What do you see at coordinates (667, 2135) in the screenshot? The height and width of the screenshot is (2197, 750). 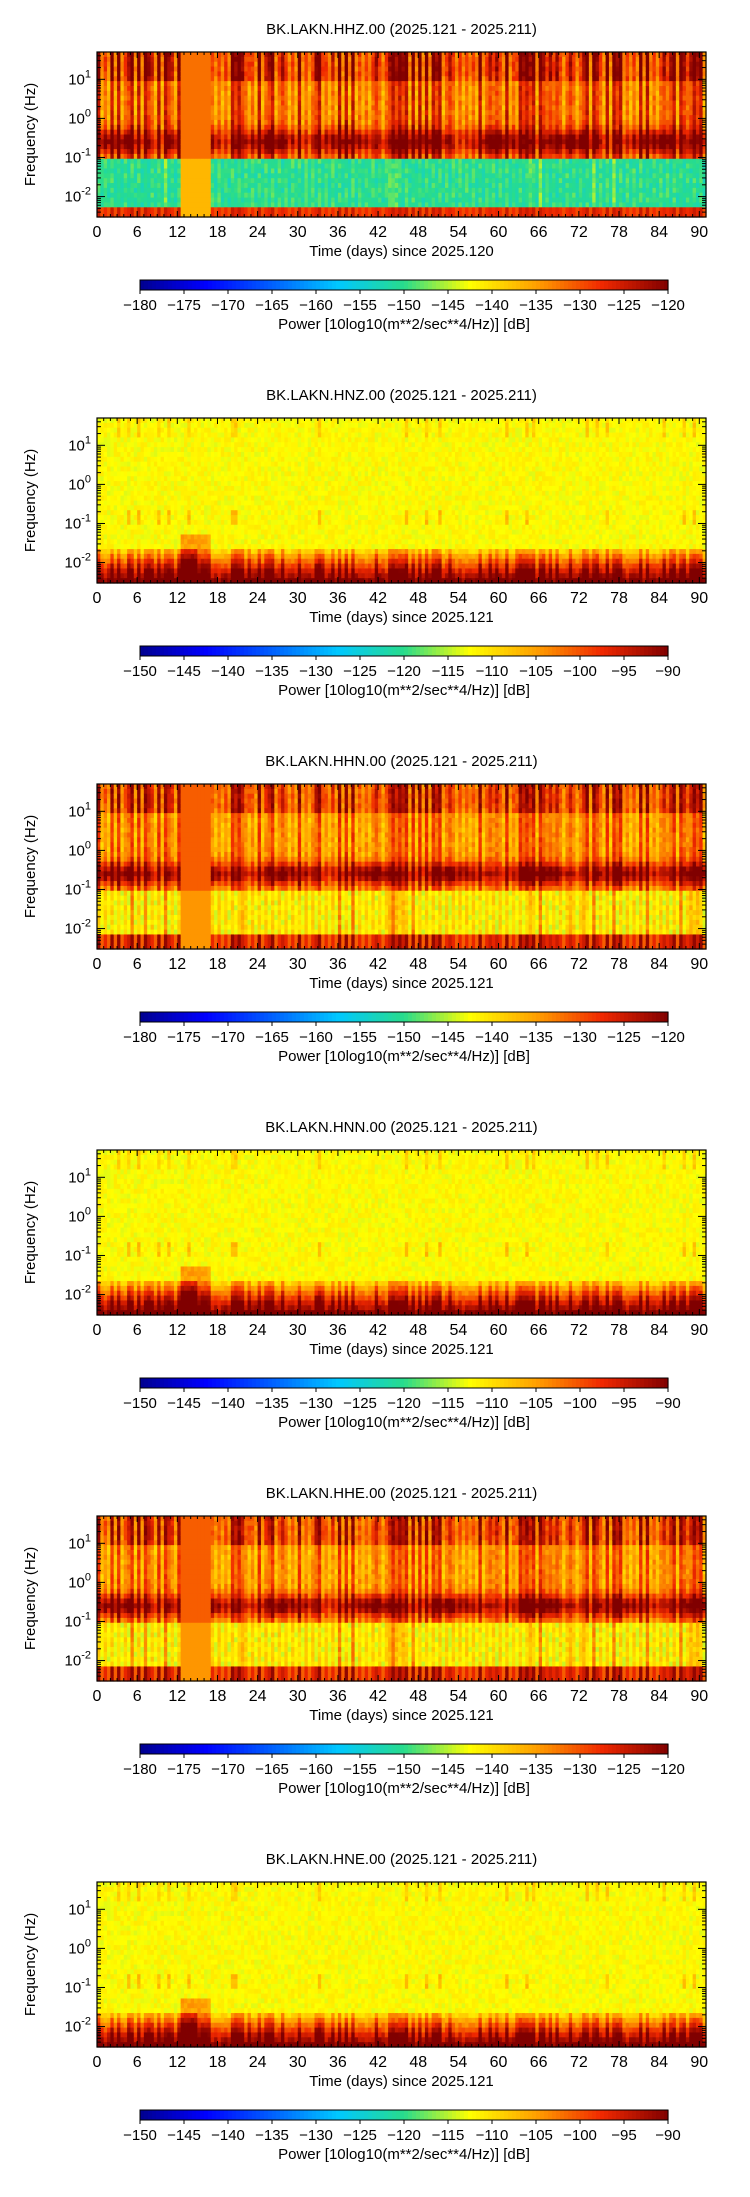 I see `colorbar-tick-label: −90` at bounding box center [667, 2135].